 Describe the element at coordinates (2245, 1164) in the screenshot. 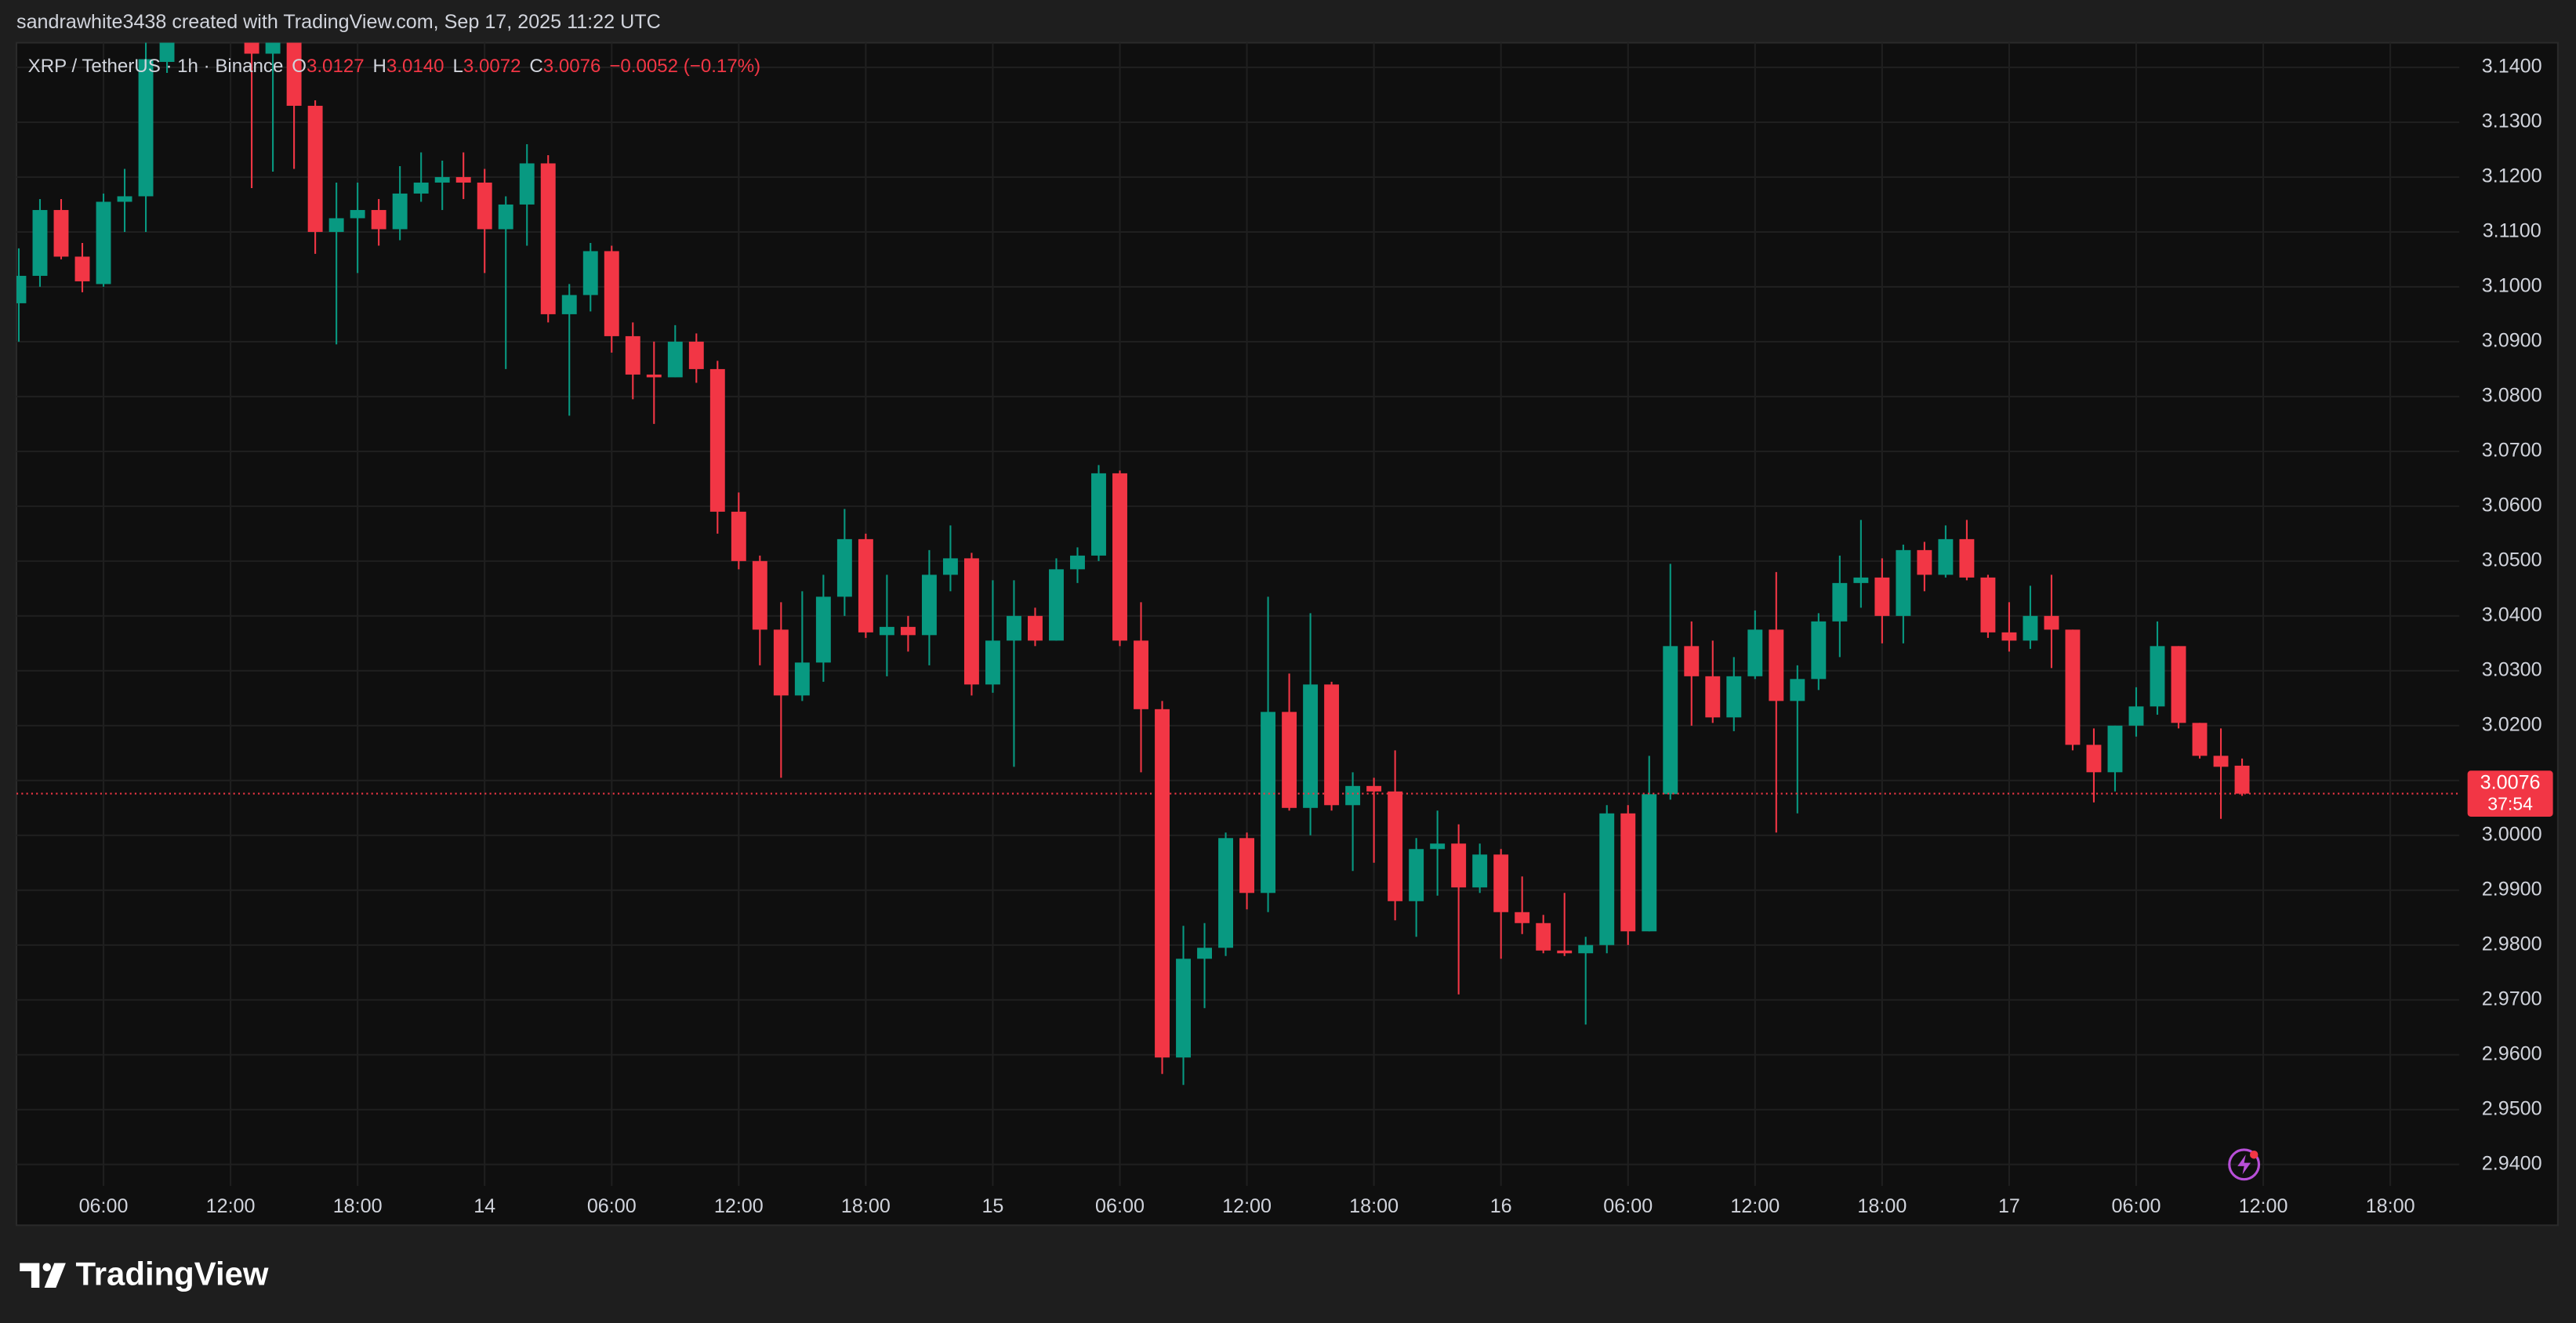

I see `alert-icon` at that location.